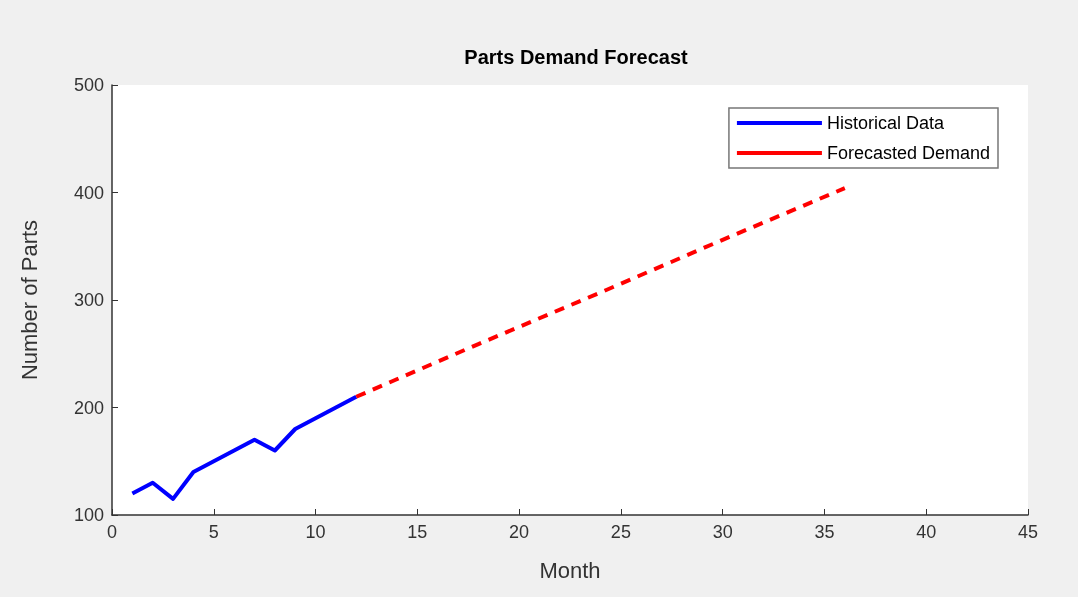  Describe the element at coordinates (88, 300) in the screenshot. I see `y-tick-label: 300` at that location.